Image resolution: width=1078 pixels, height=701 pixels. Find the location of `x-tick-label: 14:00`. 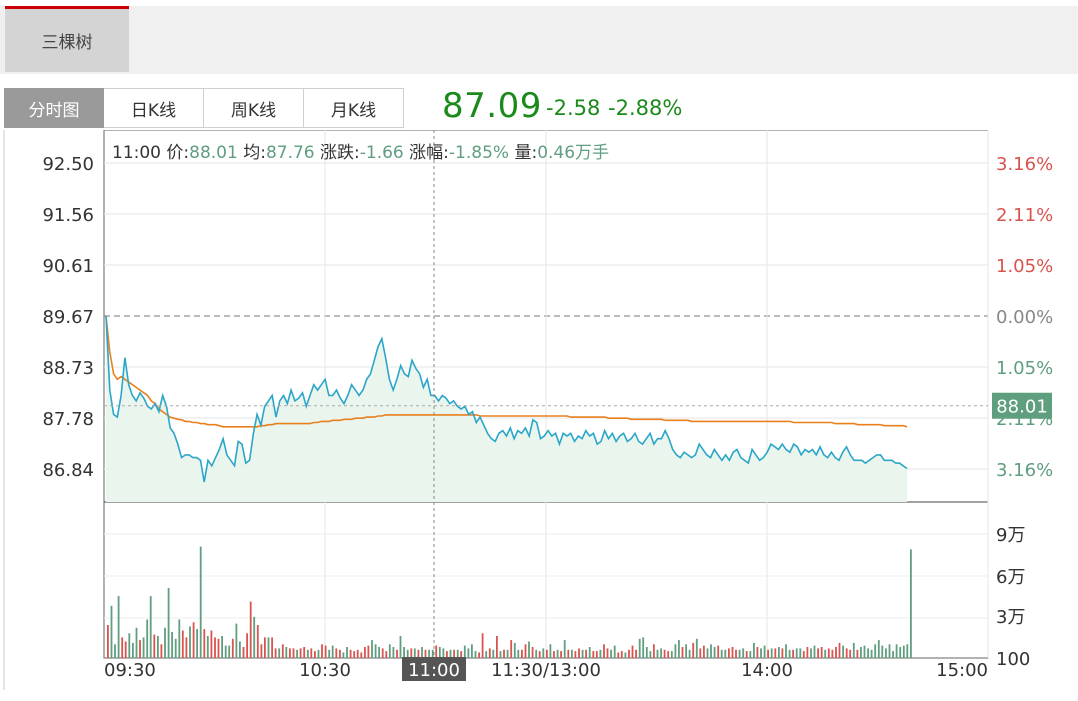

x-tick-label: 14:00 is located at coordinates (767, 670).